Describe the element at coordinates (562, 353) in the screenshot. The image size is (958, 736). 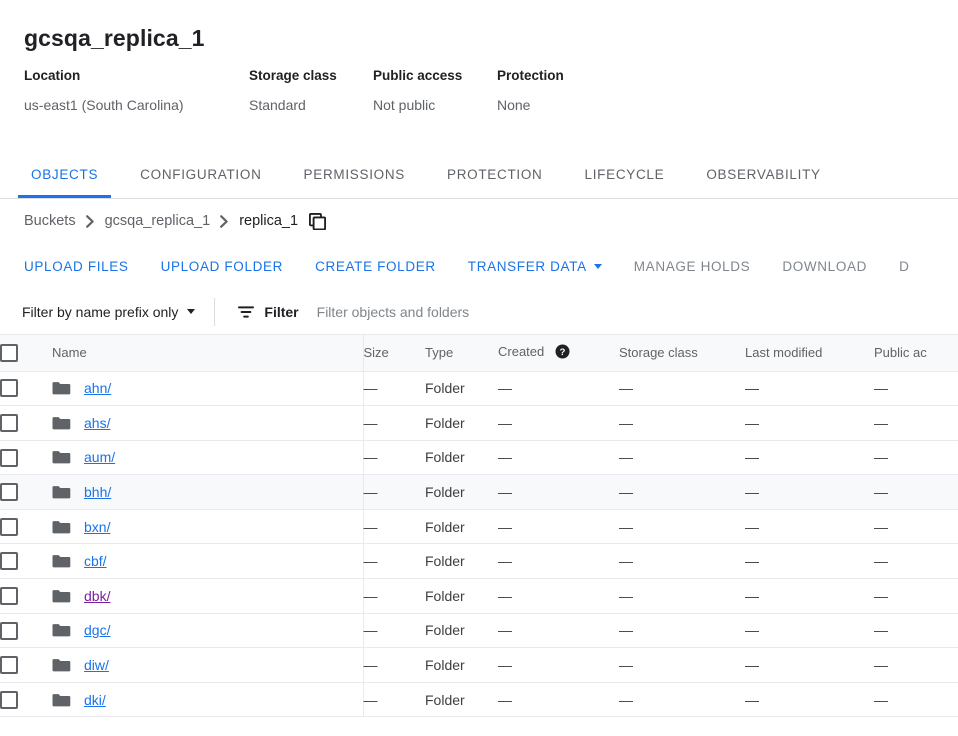
I see `help-icon: ?` at that location.